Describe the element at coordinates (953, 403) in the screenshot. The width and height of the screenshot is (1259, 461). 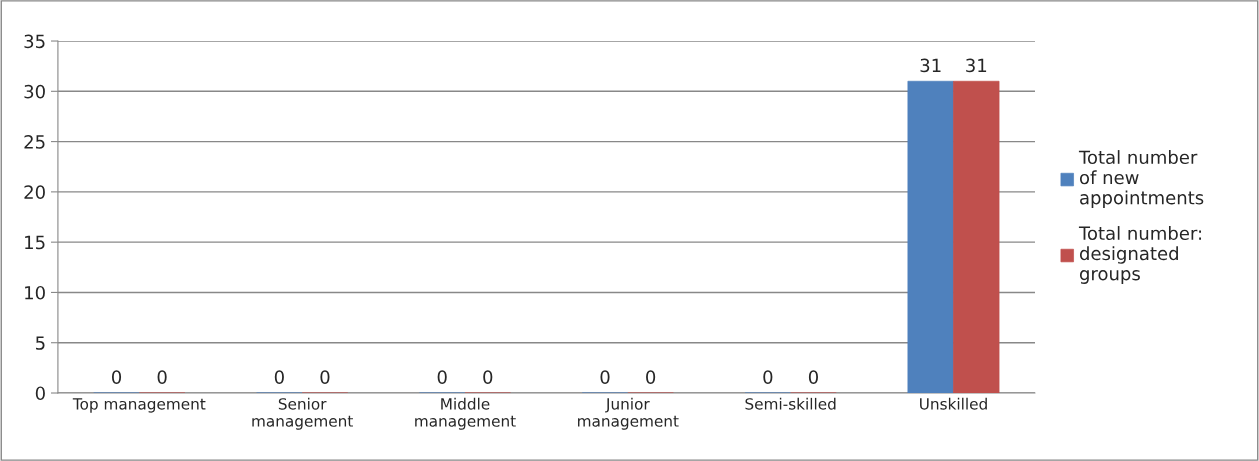
I see `x-tick-label: Unskilled` at that location.